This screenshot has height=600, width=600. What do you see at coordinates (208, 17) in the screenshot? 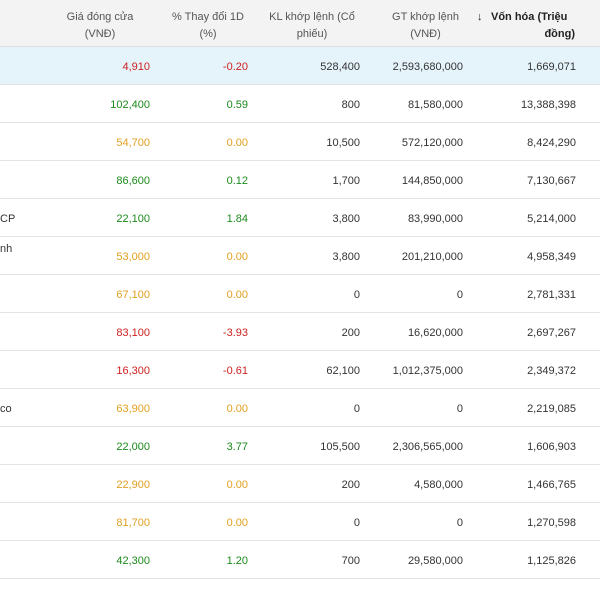
I see `header-change-label: % Thay đổi 1D` at bounding box center [208, 17].